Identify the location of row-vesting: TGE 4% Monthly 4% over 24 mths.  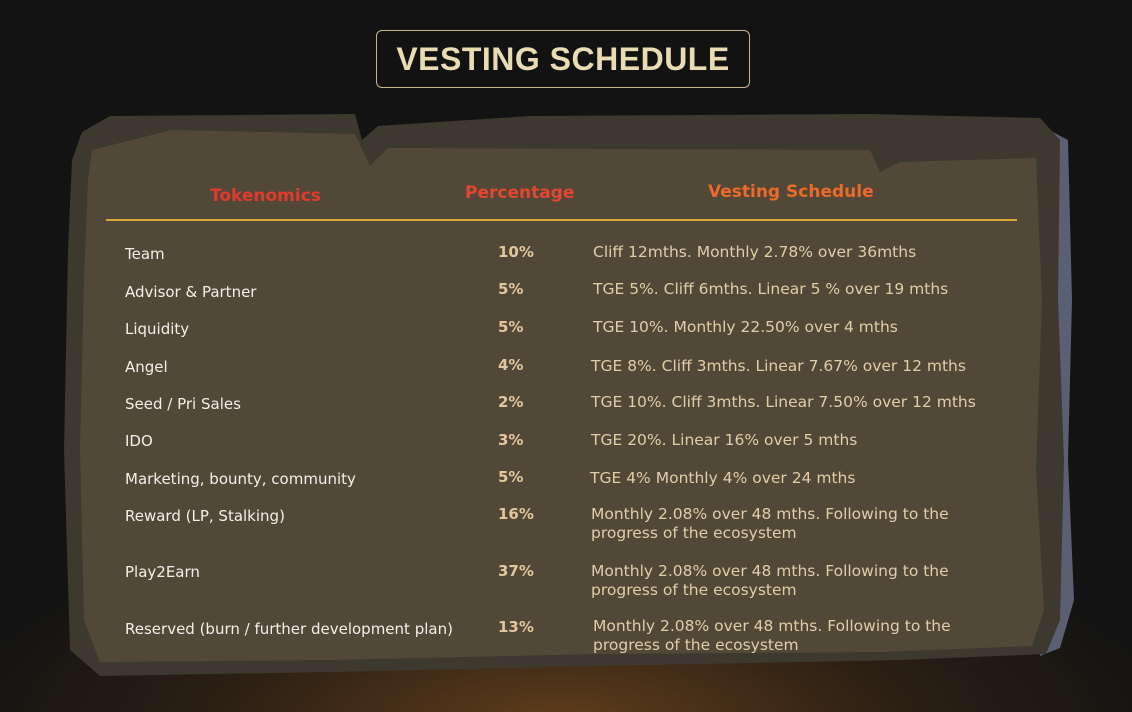
(723, 478).